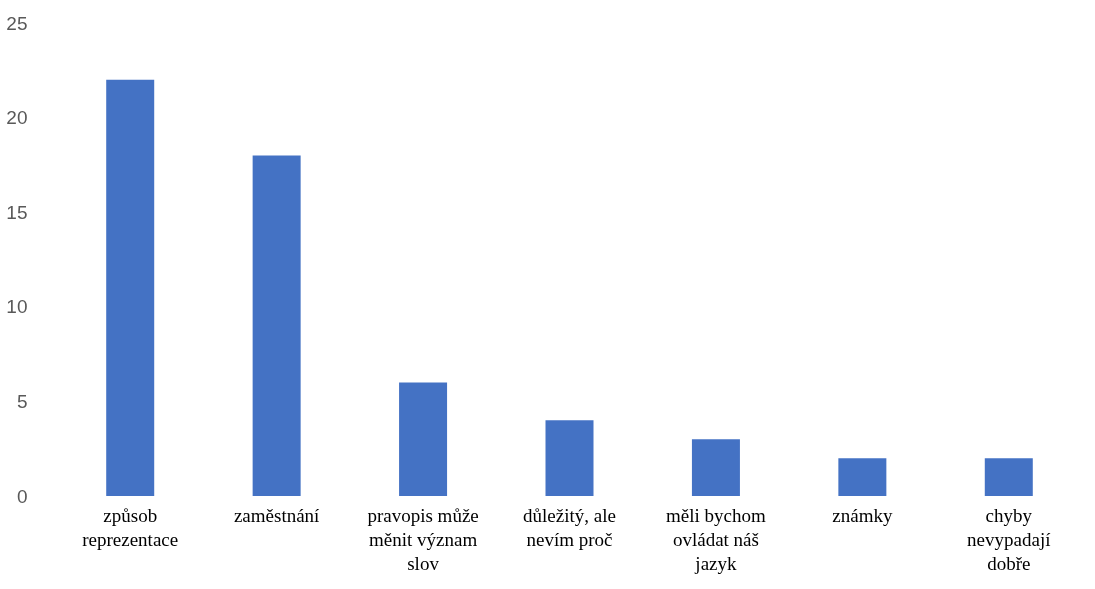 The image size is (1095, 589). I want to click on y-tick-label: 5, so click(22, 401).